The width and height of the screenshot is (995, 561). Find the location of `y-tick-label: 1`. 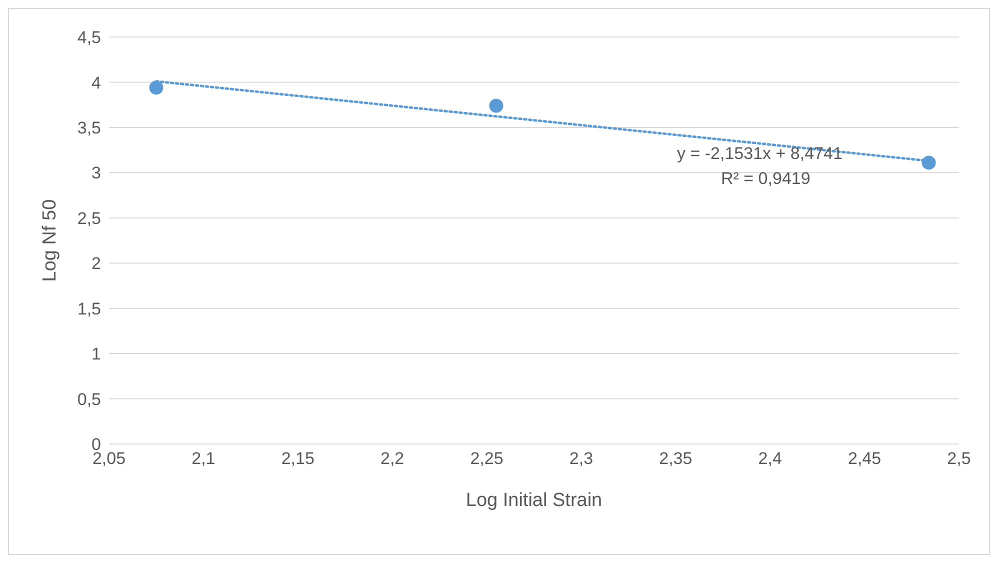

y-tick-label: 1 is located at coordinates (96, 354).